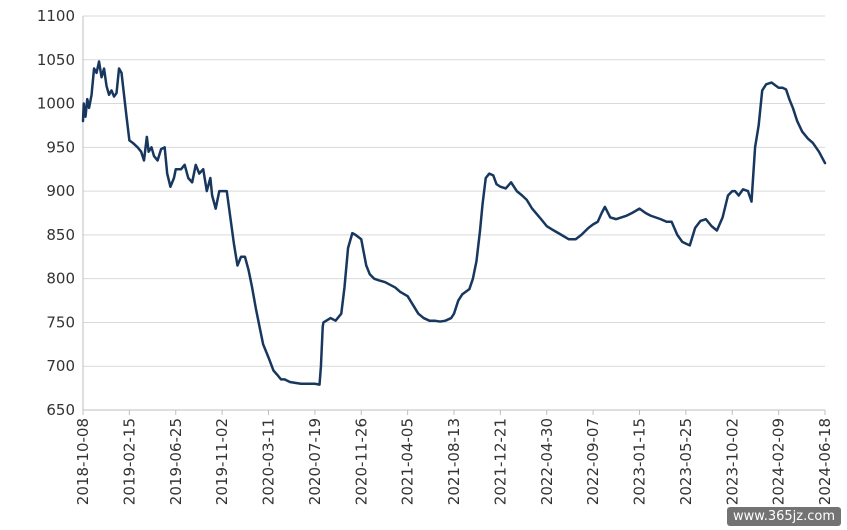 The image size is (847, 530). I want to click on x-tick-label: 2021-04-05, so click(408, 461).